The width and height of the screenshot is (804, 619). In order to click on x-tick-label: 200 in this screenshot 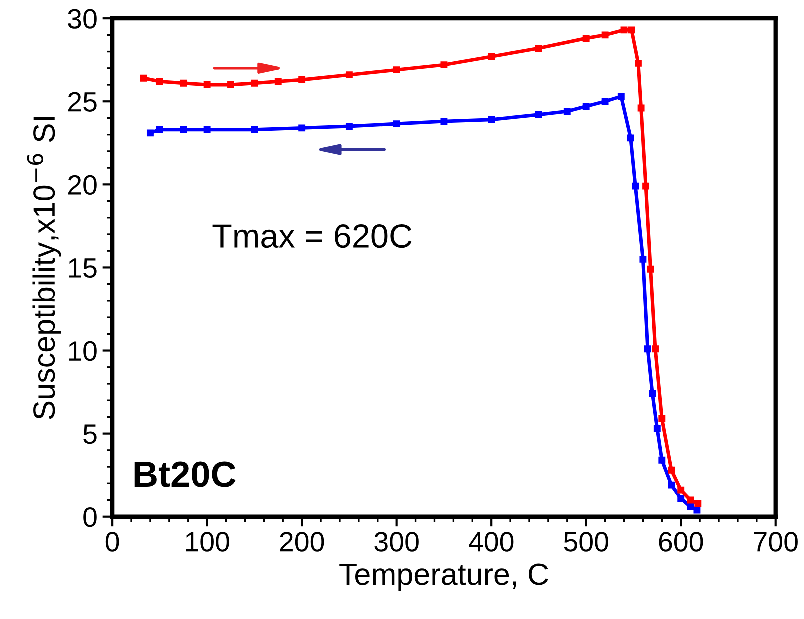, I will do `click(302, 542)`.